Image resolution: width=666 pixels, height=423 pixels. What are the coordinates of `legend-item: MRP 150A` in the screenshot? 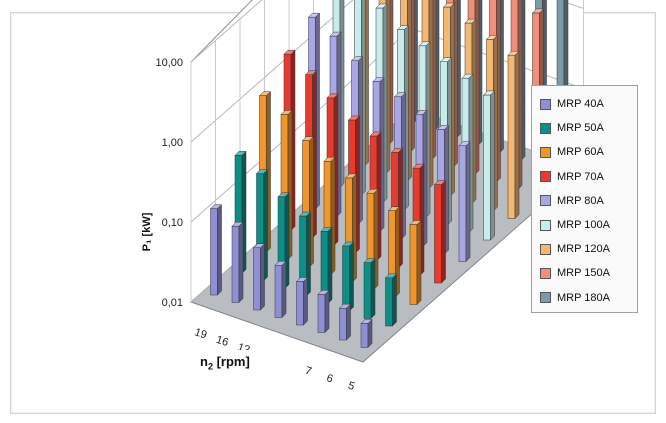 It's located at (575, 273).